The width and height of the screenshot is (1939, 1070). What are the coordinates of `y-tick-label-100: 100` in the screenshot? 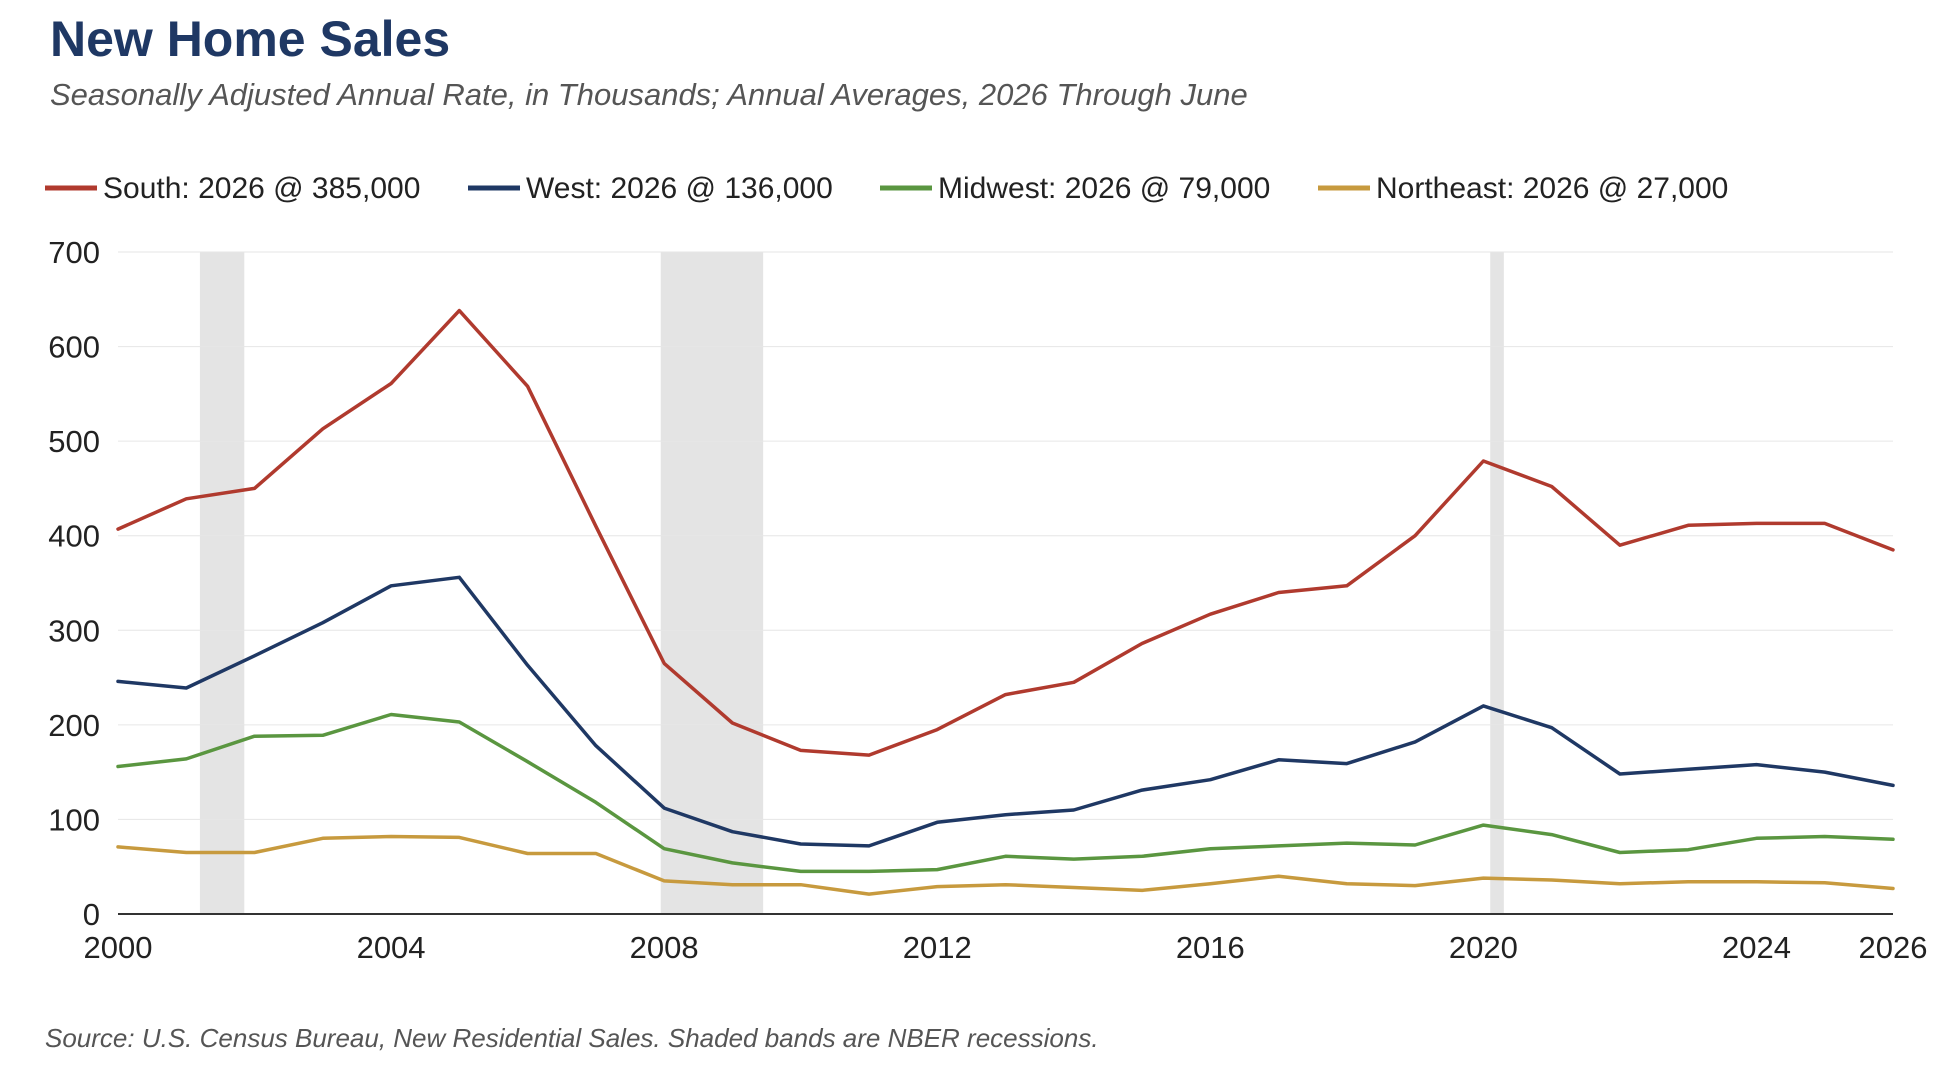 It's located at (74, 819).